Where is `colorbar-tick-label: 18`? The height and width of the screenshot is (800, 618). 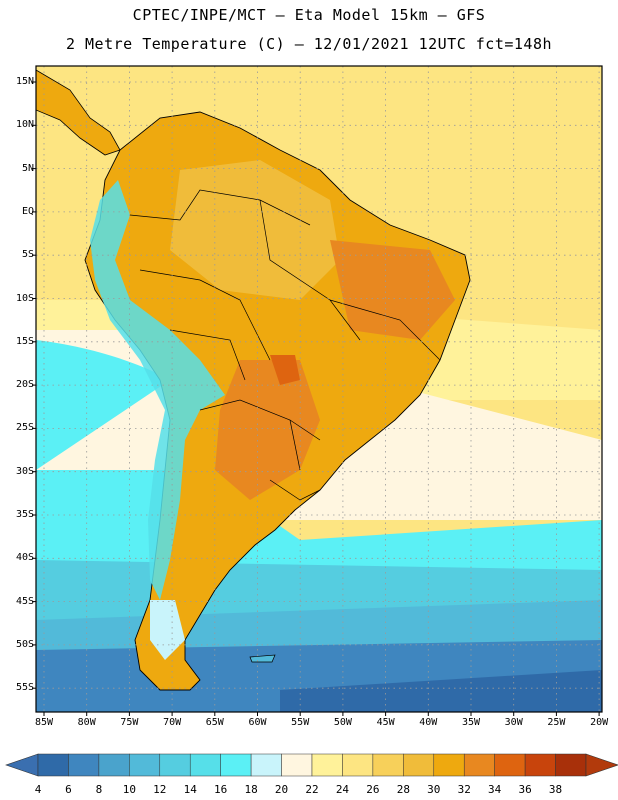
colorbar-tick-label: 18 is located at coordinates (251, 789).